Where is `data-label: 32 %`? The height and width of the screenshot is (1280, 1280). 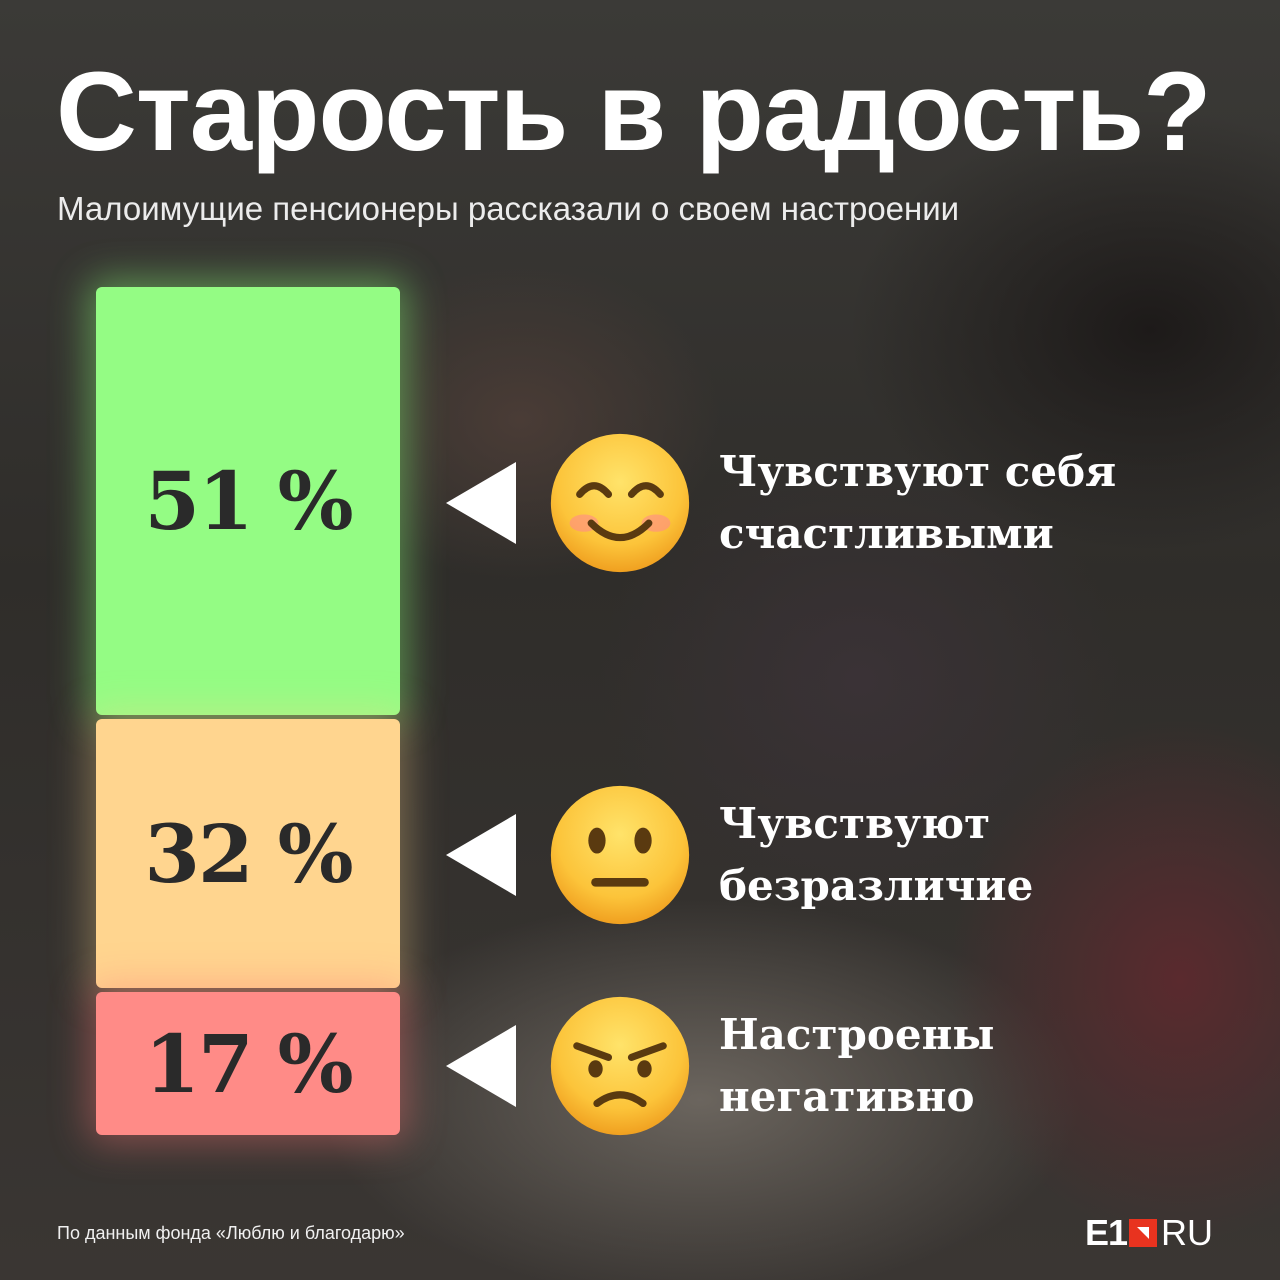 data-label: 32 % is located at coordinates (248, 853).